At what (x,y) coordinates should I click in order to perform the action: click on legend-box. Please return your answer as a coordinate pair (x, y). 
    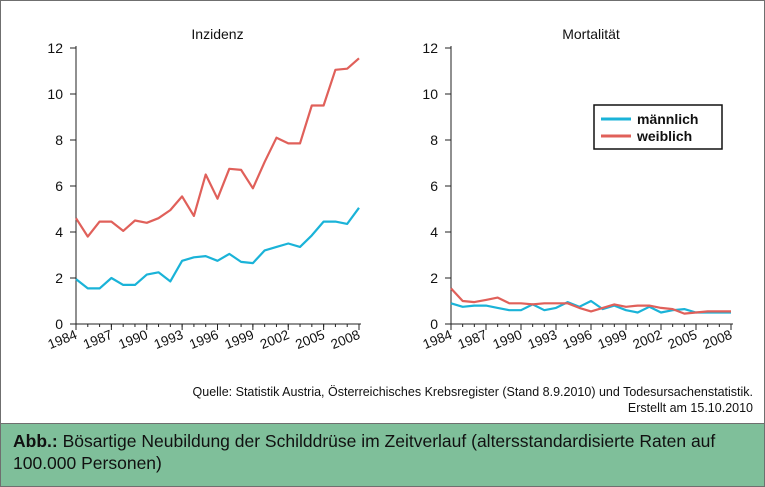
    Looking at the image, I should click on (658, 127).